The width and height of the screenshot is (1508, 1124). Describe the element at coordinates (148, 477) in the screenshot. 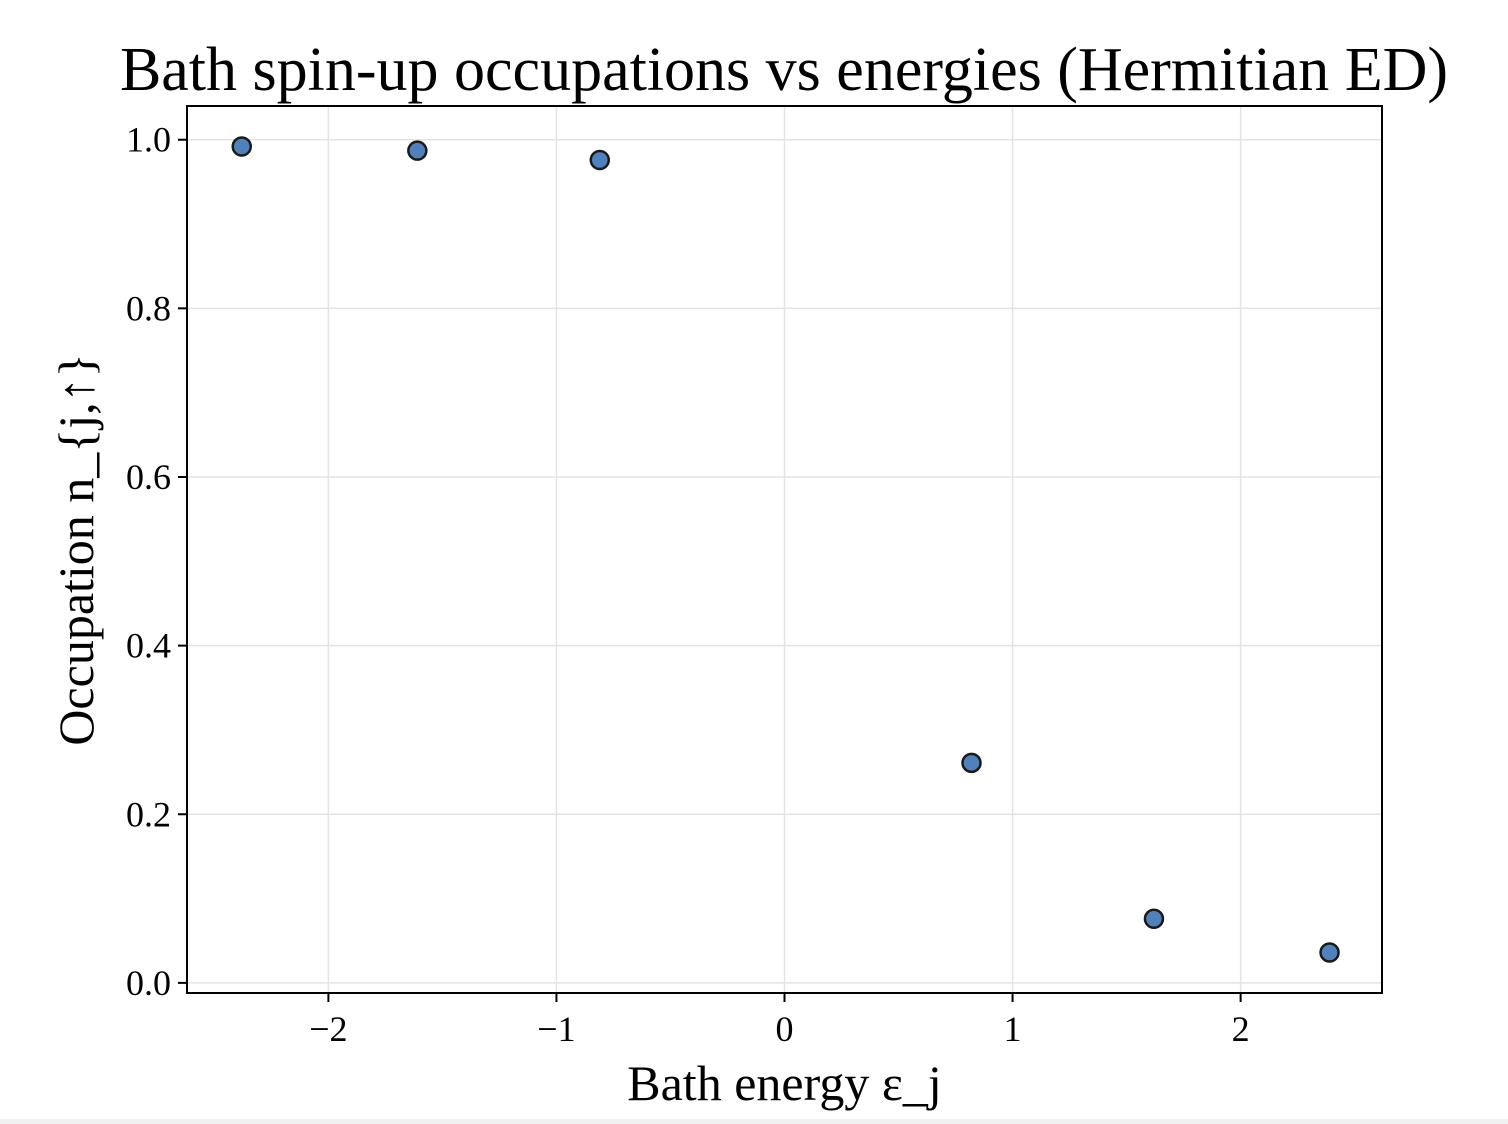

I see `y-tick-label: 0.6` at that location.